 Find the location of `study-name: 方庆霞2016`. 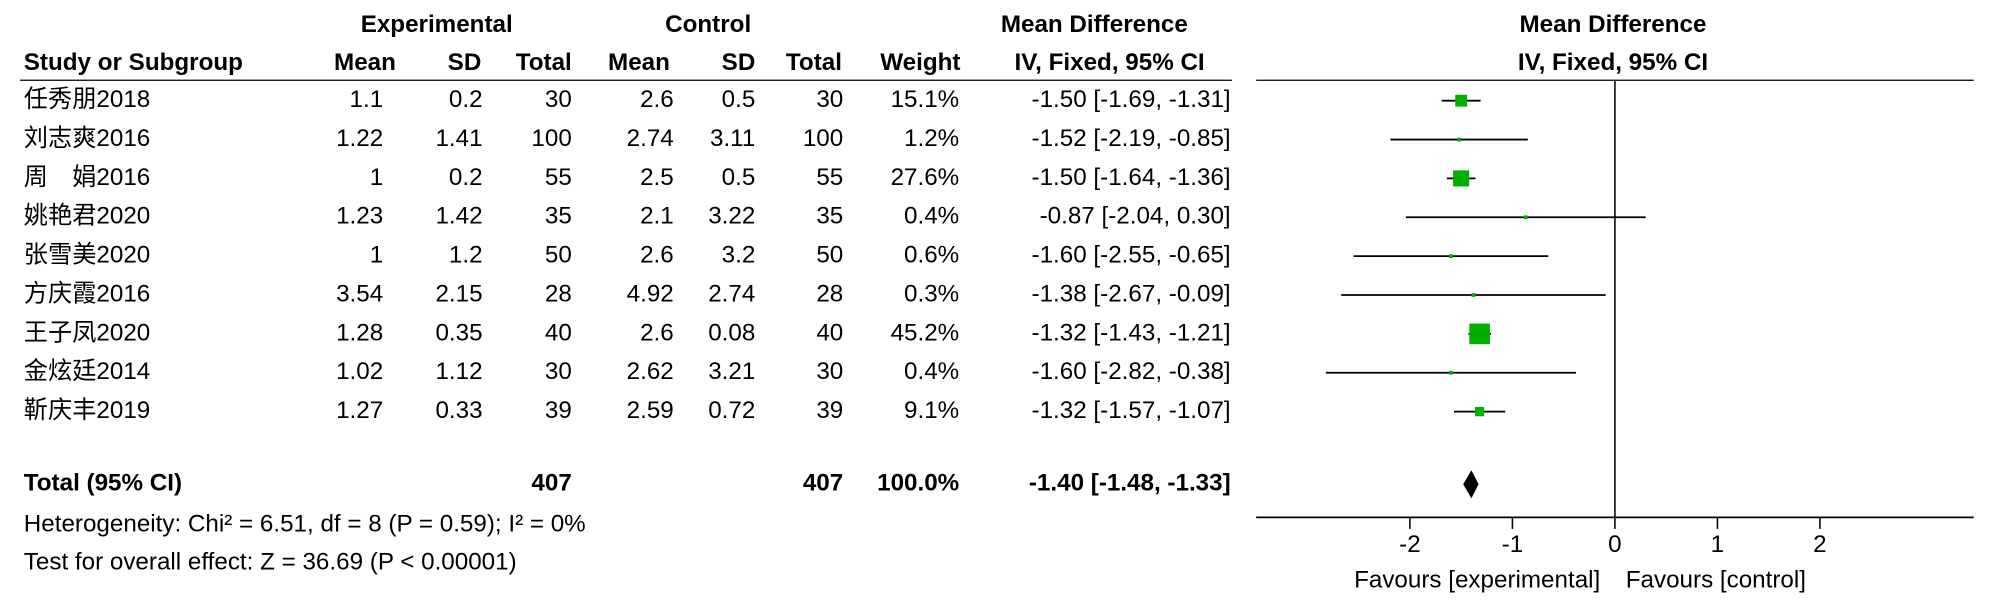

study-name: 方庆霞2016 is located at coordinates (87, 293).